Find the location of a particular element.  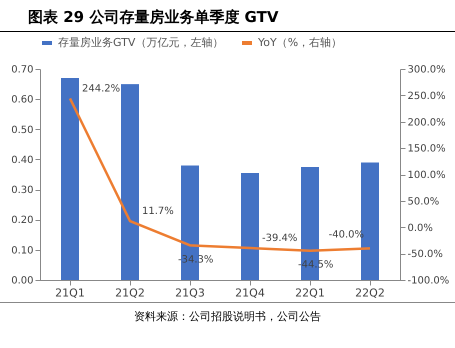

x-tick-label: 21Q4 is located at coordinates (250, 293).